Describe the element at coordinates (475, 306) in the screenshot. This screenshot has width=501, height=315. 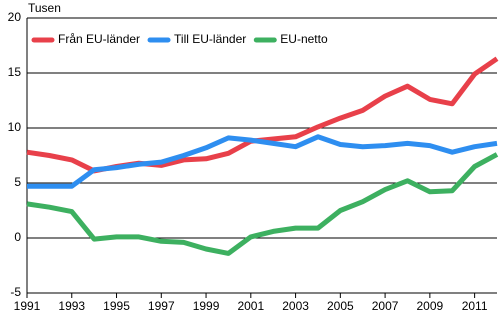
I see `x-tick-label: 2011` at that location.